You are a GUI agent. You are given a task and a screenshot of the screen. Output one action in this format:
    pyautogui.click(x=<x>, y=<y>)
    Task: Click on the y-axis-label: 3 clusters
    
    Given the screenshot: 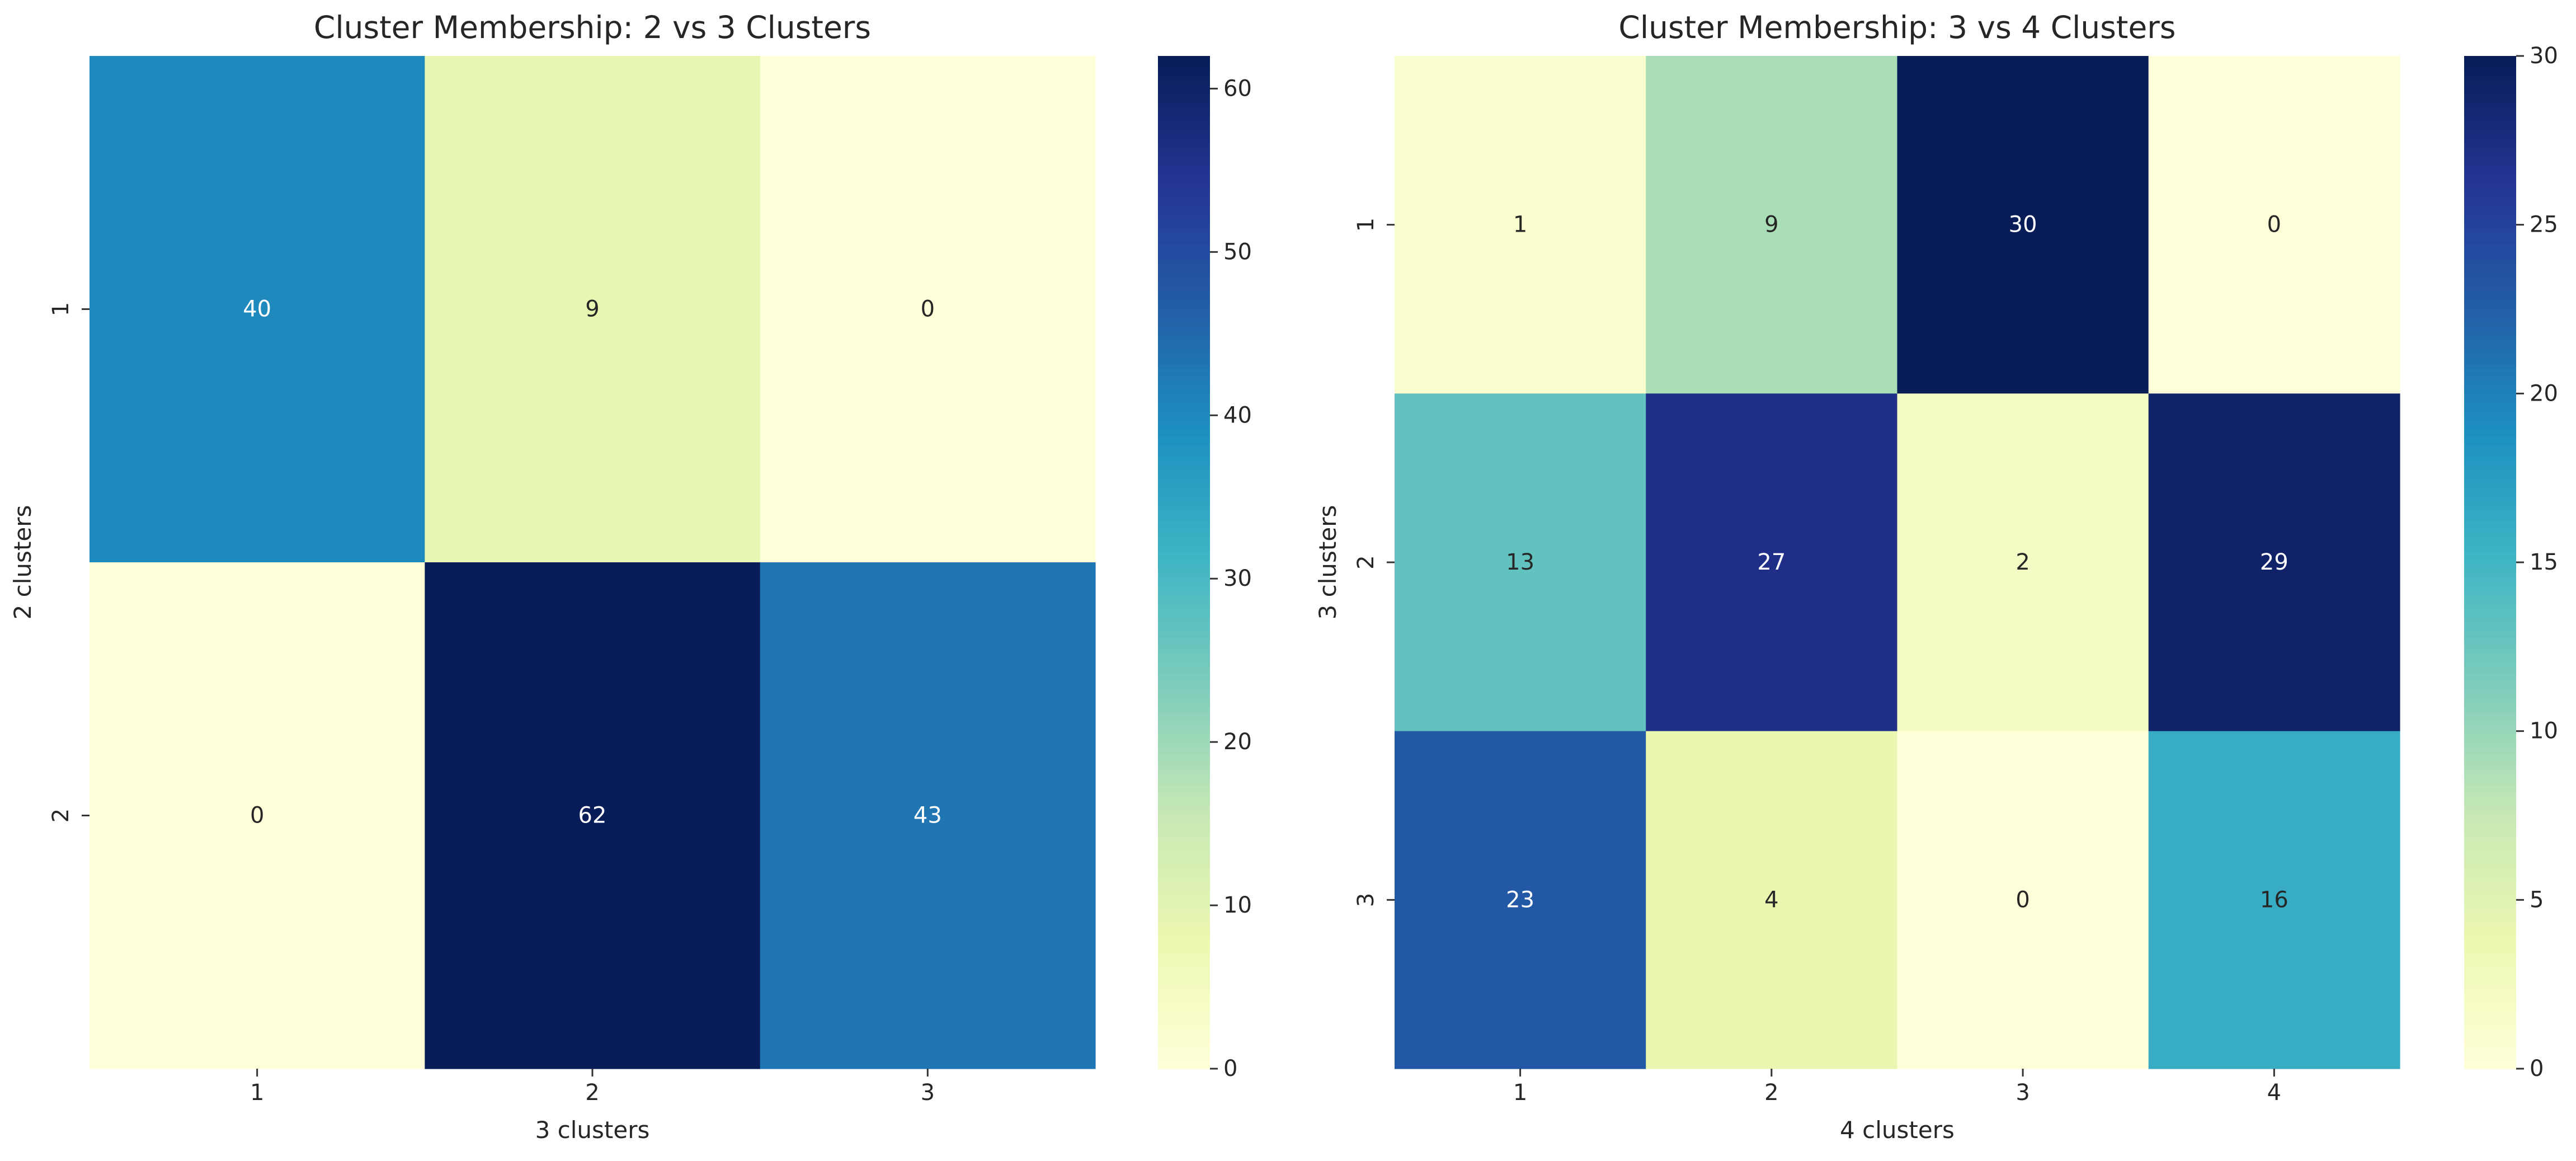 What is the action you would take?
    pyautogui.click(x=1327, y=562)
    